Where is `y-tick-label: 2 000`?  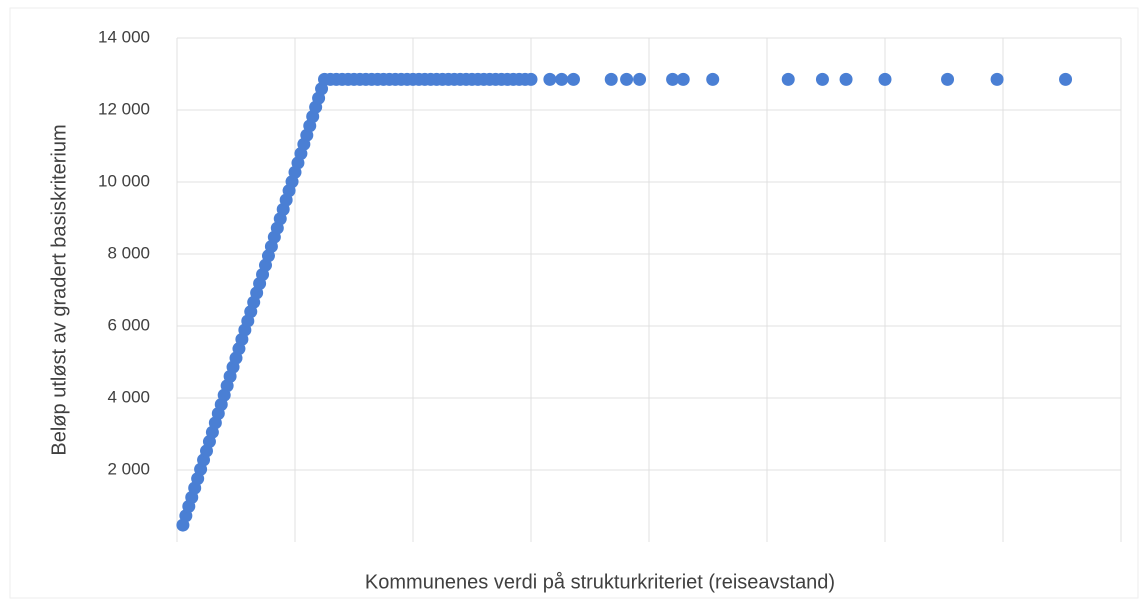
y-tick-label: 2 000 is located at coordinates (128, 468).